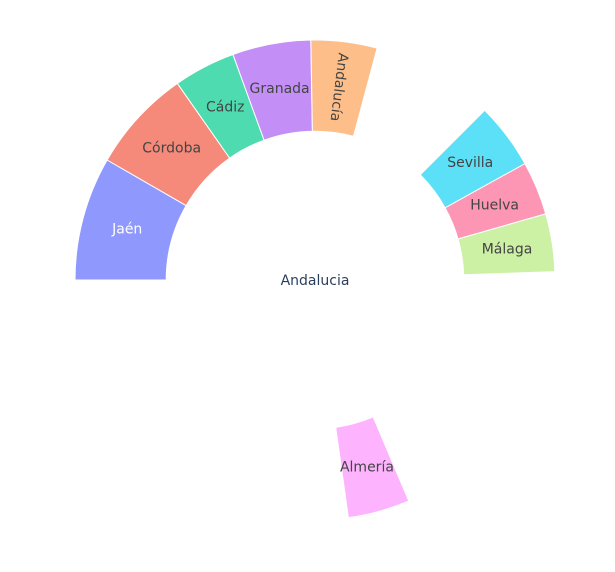  Describe the element at coordinates (344, 88) in the screenshot. I see `segment-andalucia` at that location.